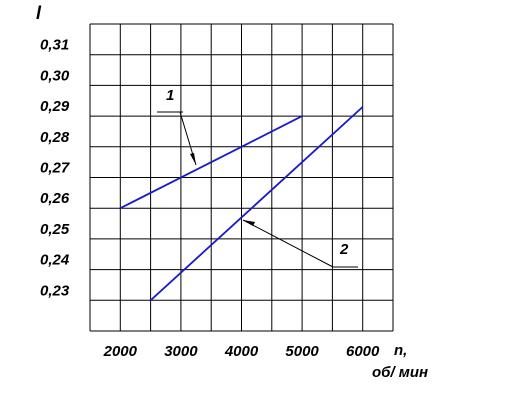 Image resolution: width=507 pixels, height=407 pixels. Describe the element at coordinates (55, 290) in the screenshot. I see `y-tick-label: 0,23` at that location.